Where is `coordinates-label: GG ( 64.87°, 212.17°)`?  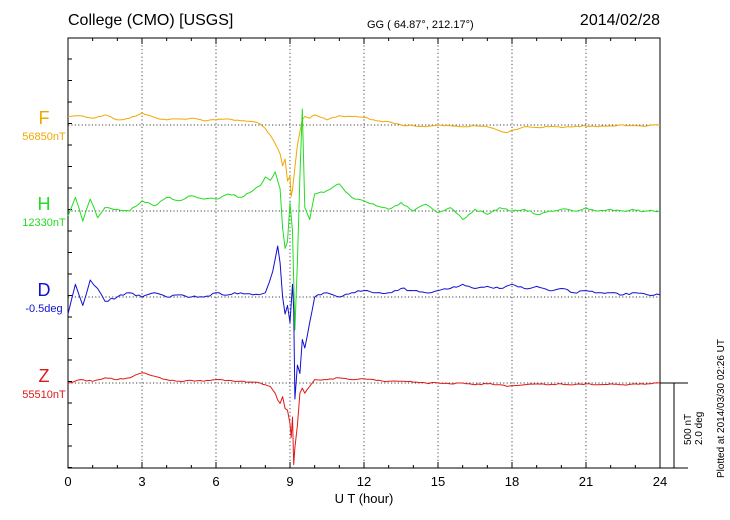
coordinates-label: GG ( 64.87°, 212.17°) is located at coordinates (420, 25).